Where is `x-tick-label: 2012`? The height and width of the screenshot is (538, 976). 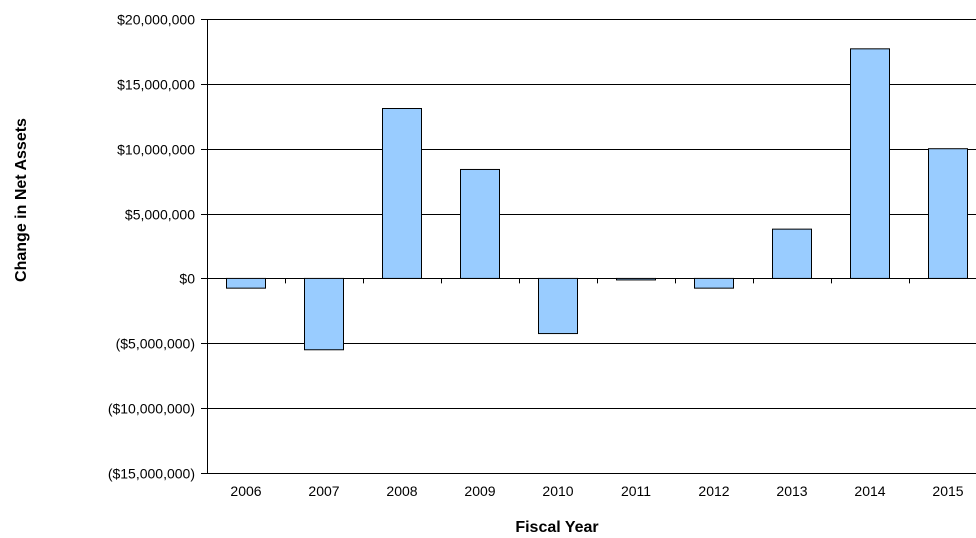
x-tick-label: 2012 is located at coordinates (713, 491).